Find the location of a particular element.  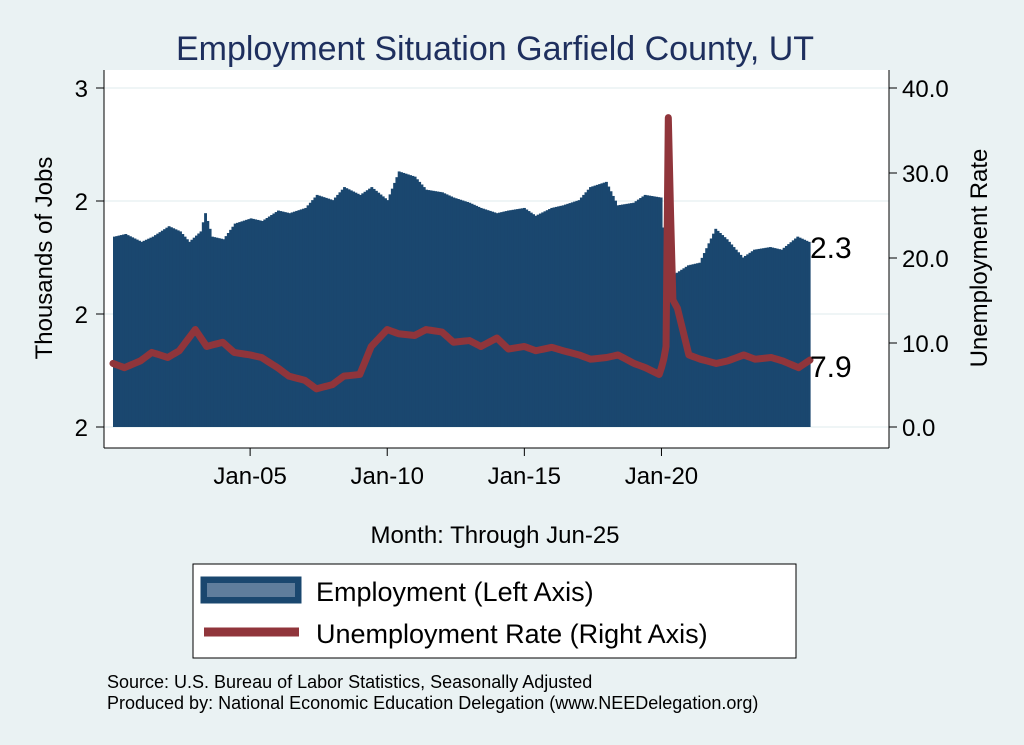

unemployment-end-label: 7.9 is located at coordinates (831, 367).